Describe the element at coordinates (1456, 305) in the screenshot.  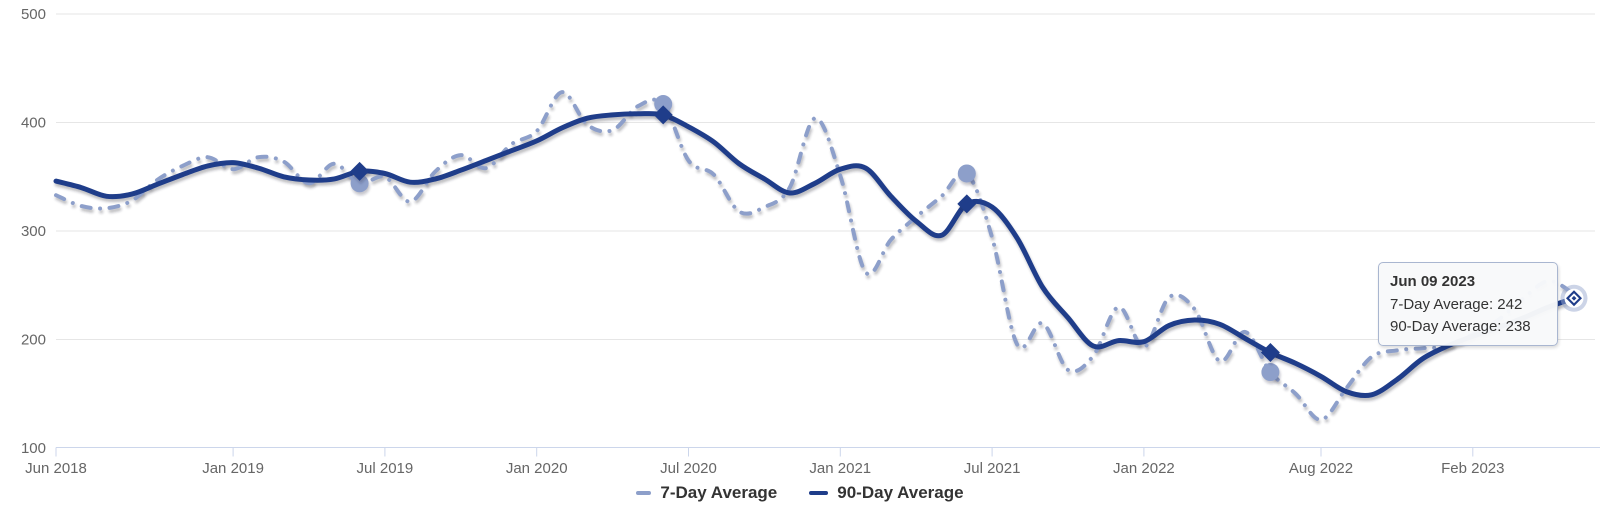
I see `tooltip-7day-value: 7-Day Average: 242` at that location.